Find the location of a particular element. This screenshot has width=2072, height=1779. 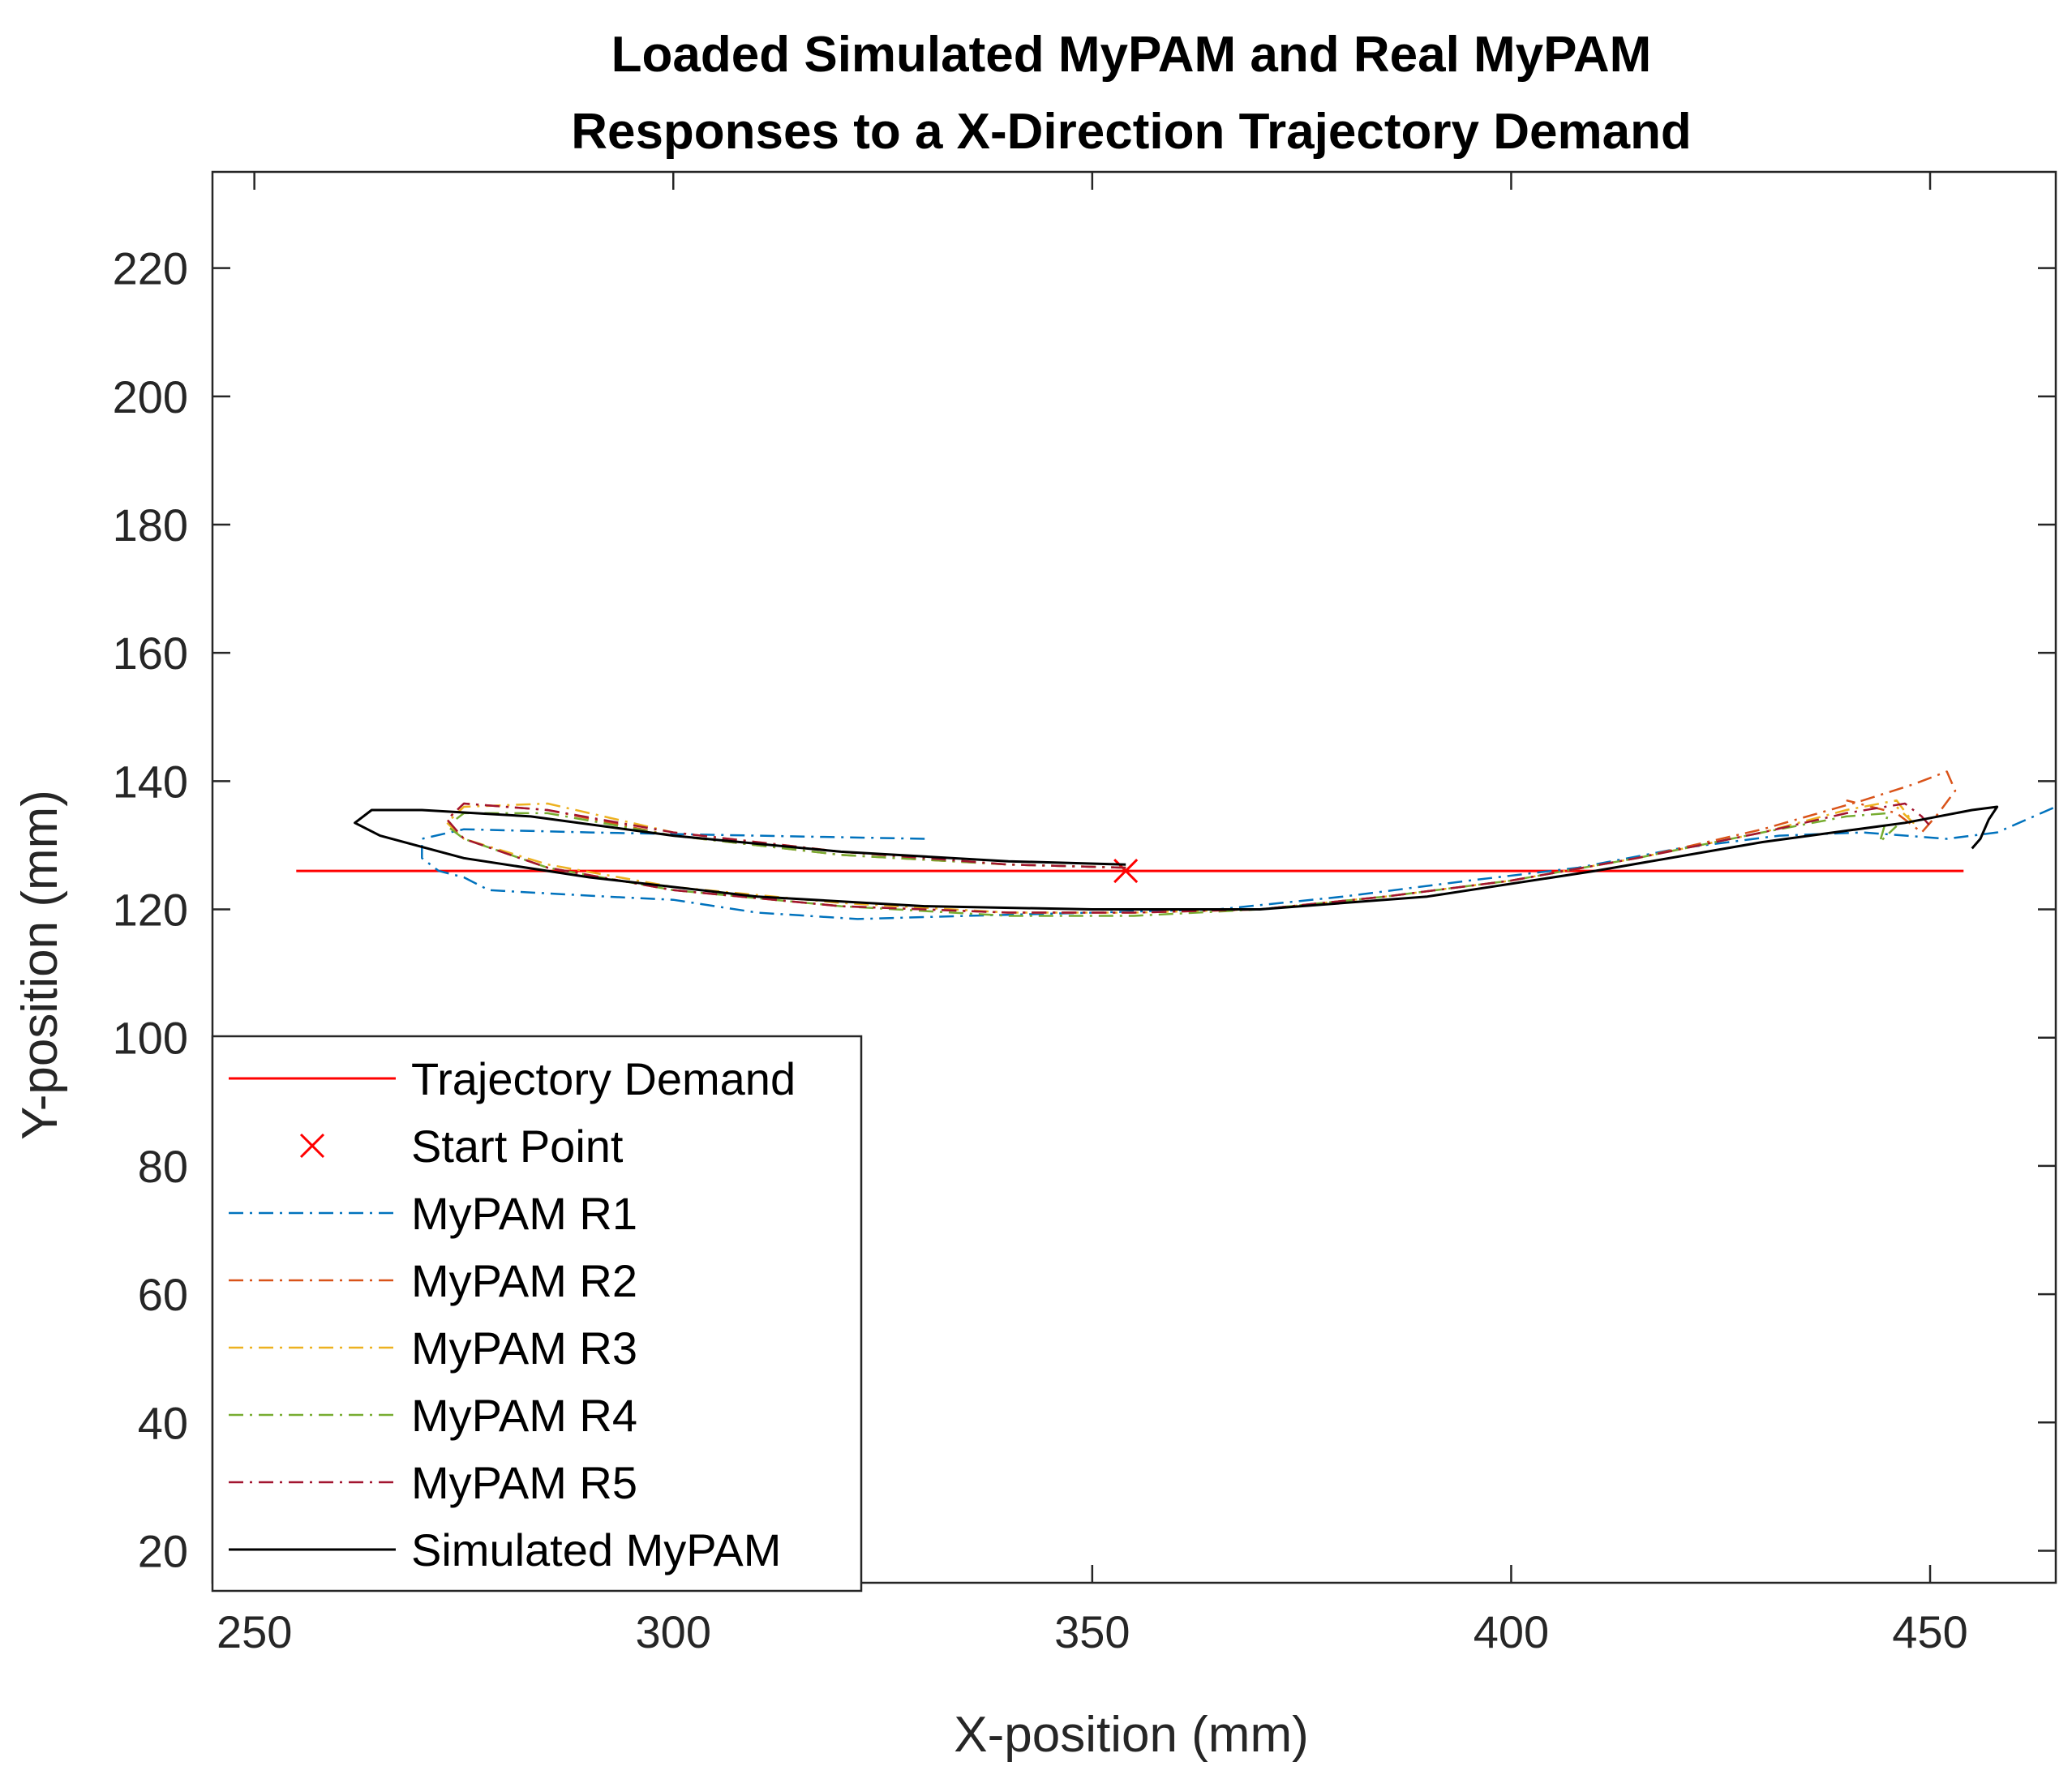

y-tick-label: 220 is located at coordinates (150, 268).